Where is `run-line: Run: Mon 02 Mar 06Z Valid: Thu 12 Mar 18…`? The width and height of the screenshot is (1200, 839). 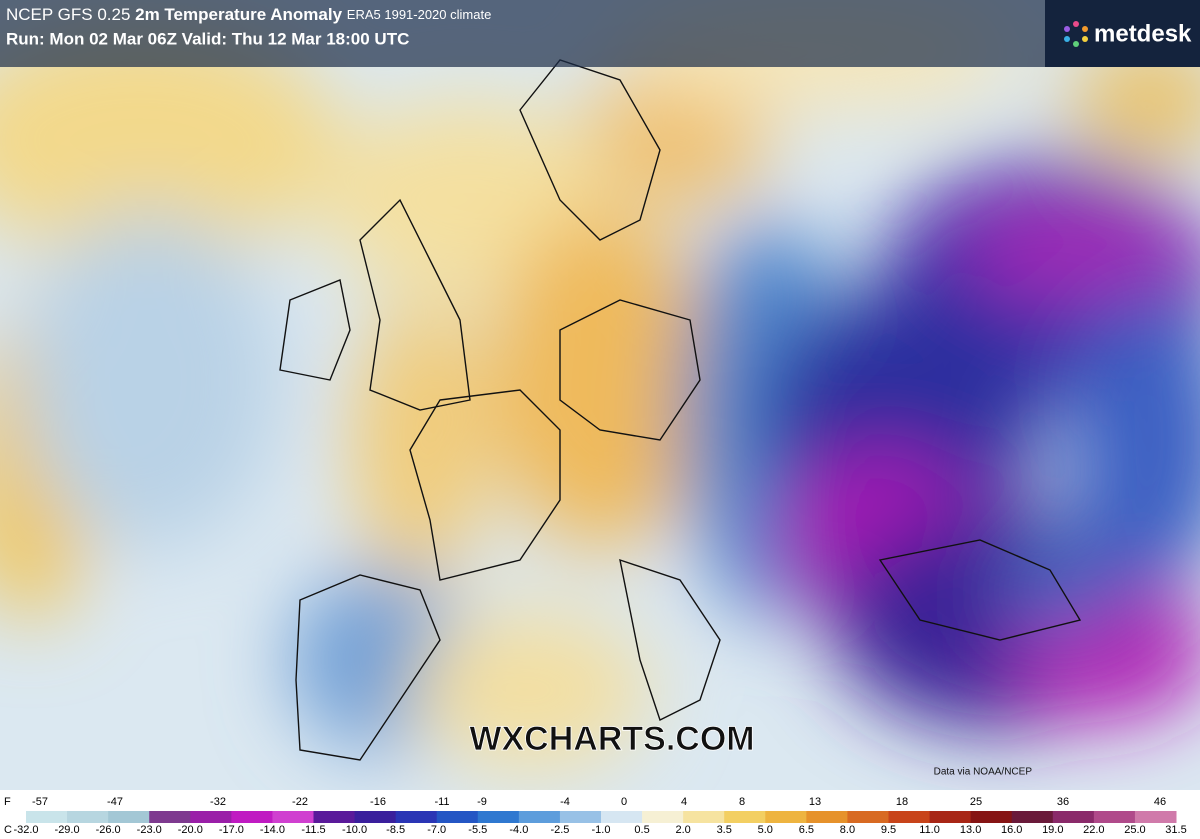 run-line: Run: Mon 02 Mar 06Z Valid: Thu 12 Mar 18… is located at coordinates (207, 38).